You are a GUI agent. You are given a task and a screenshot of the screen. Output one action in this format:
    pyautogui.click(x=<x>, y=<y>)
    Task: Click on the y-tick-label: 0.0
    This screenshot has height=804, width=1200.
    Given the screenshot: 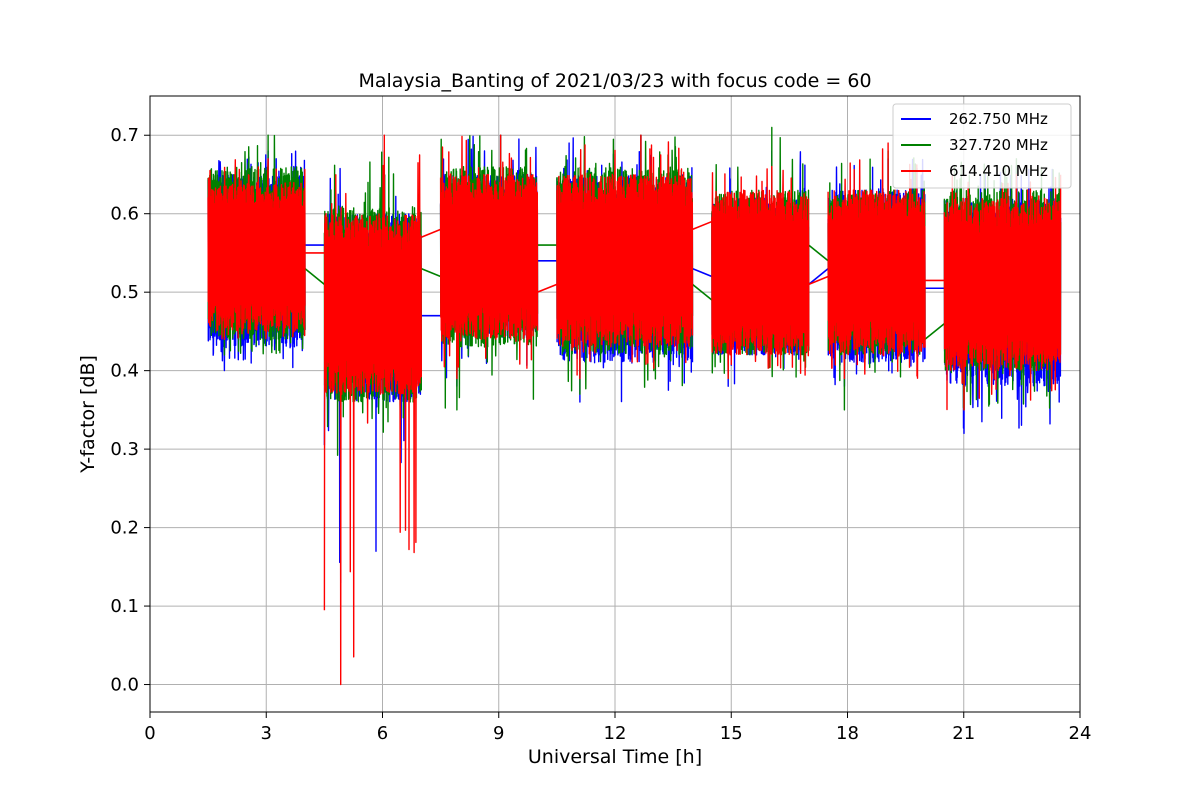 What is the action you would take?
    pyautogui.click(x=124, y=685)
    